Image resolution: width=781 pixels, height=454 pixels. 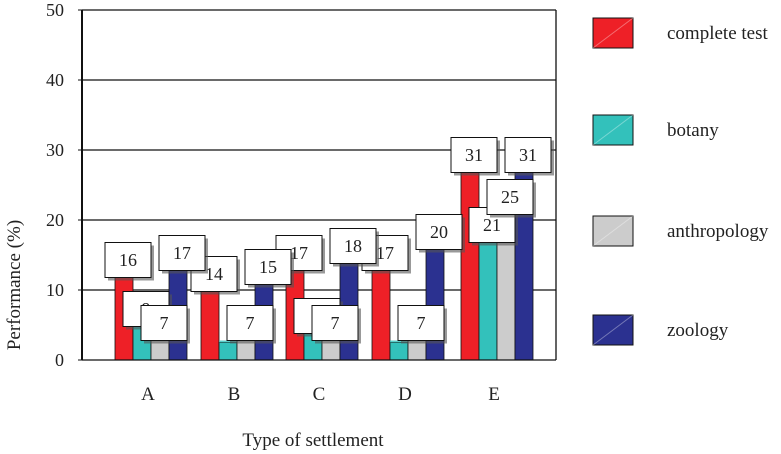 I want to click on data-label: 16, so click(x=129, y=261).